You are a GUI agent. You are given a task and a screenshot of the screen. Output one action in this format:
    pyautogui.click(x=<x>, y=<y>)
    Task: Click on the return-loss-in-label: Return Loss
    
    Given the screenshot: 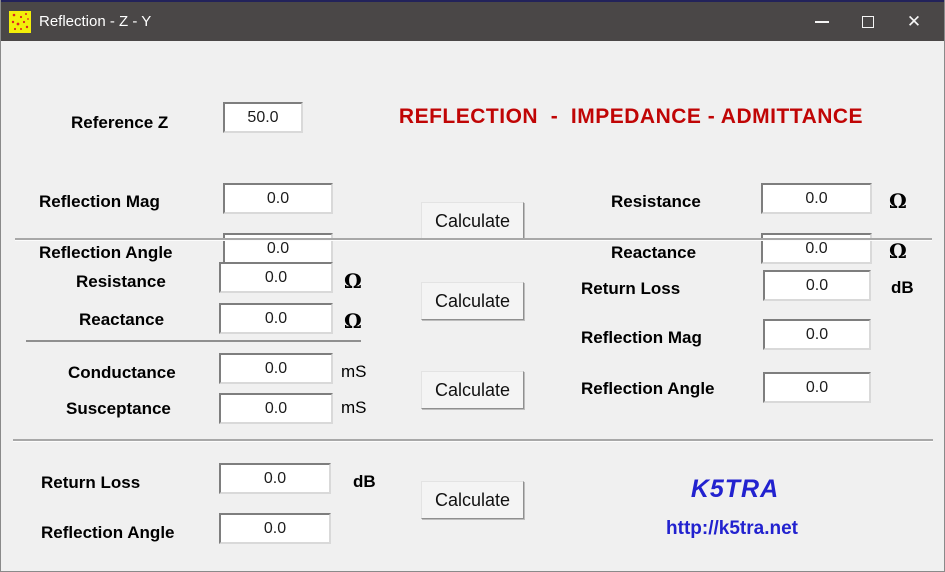 What is the action you would take?
    pyautogui.click(x=91, y=482)
    